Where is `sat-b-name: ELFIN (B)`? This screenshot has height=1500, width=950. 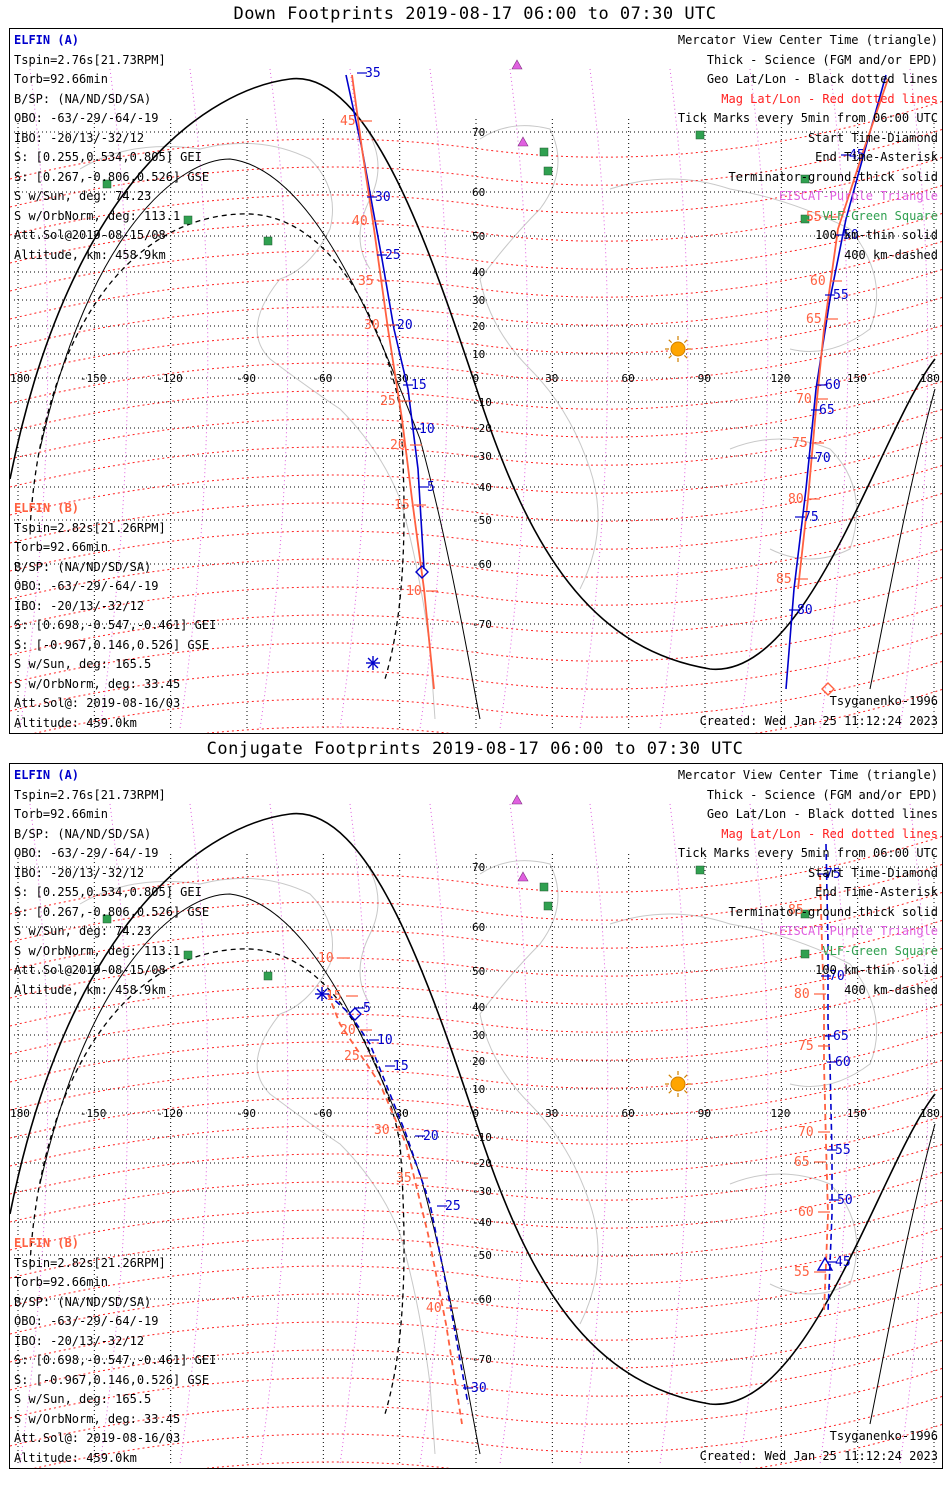 sat-b-name: ELFIN (B) is located at coordinates (47, 508).